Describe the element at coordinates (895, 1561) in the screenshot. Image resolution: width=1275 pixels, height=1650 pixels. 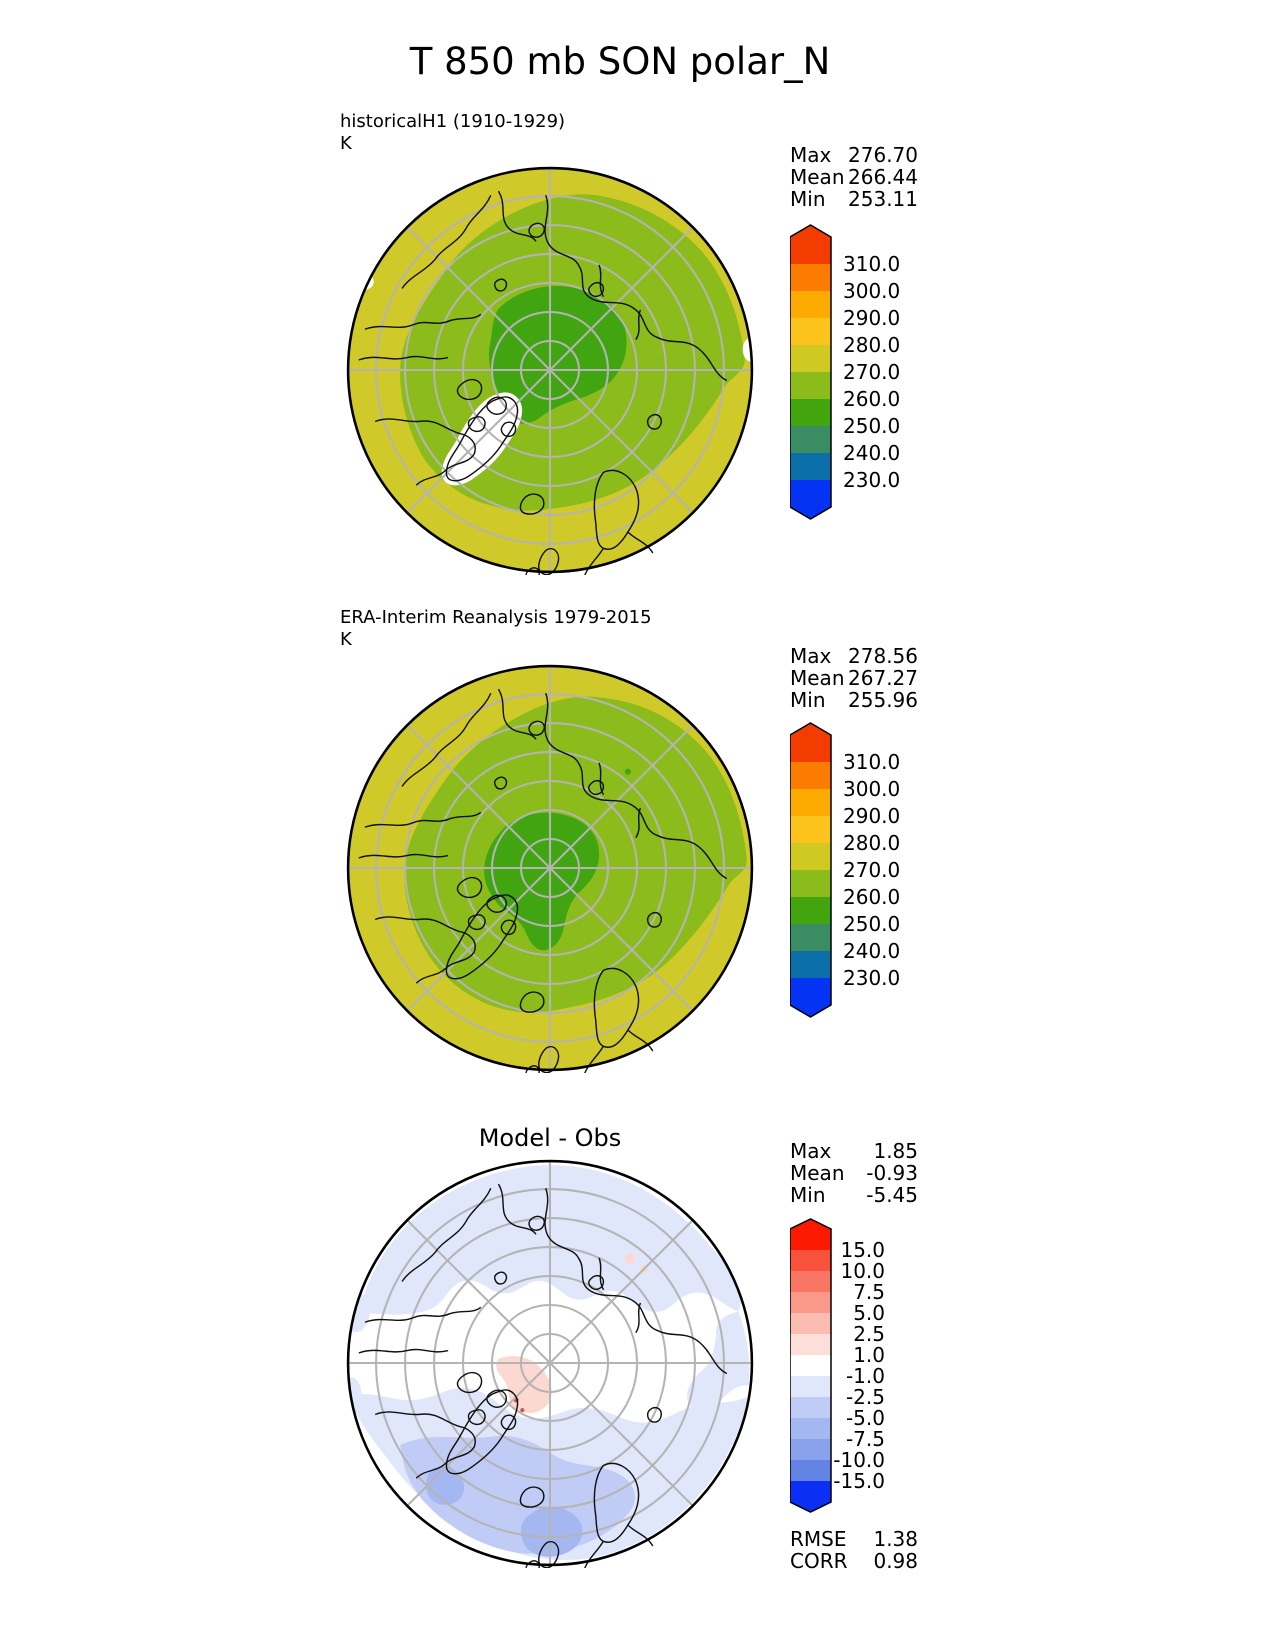
I see `metric-value: 0.98` at that location.